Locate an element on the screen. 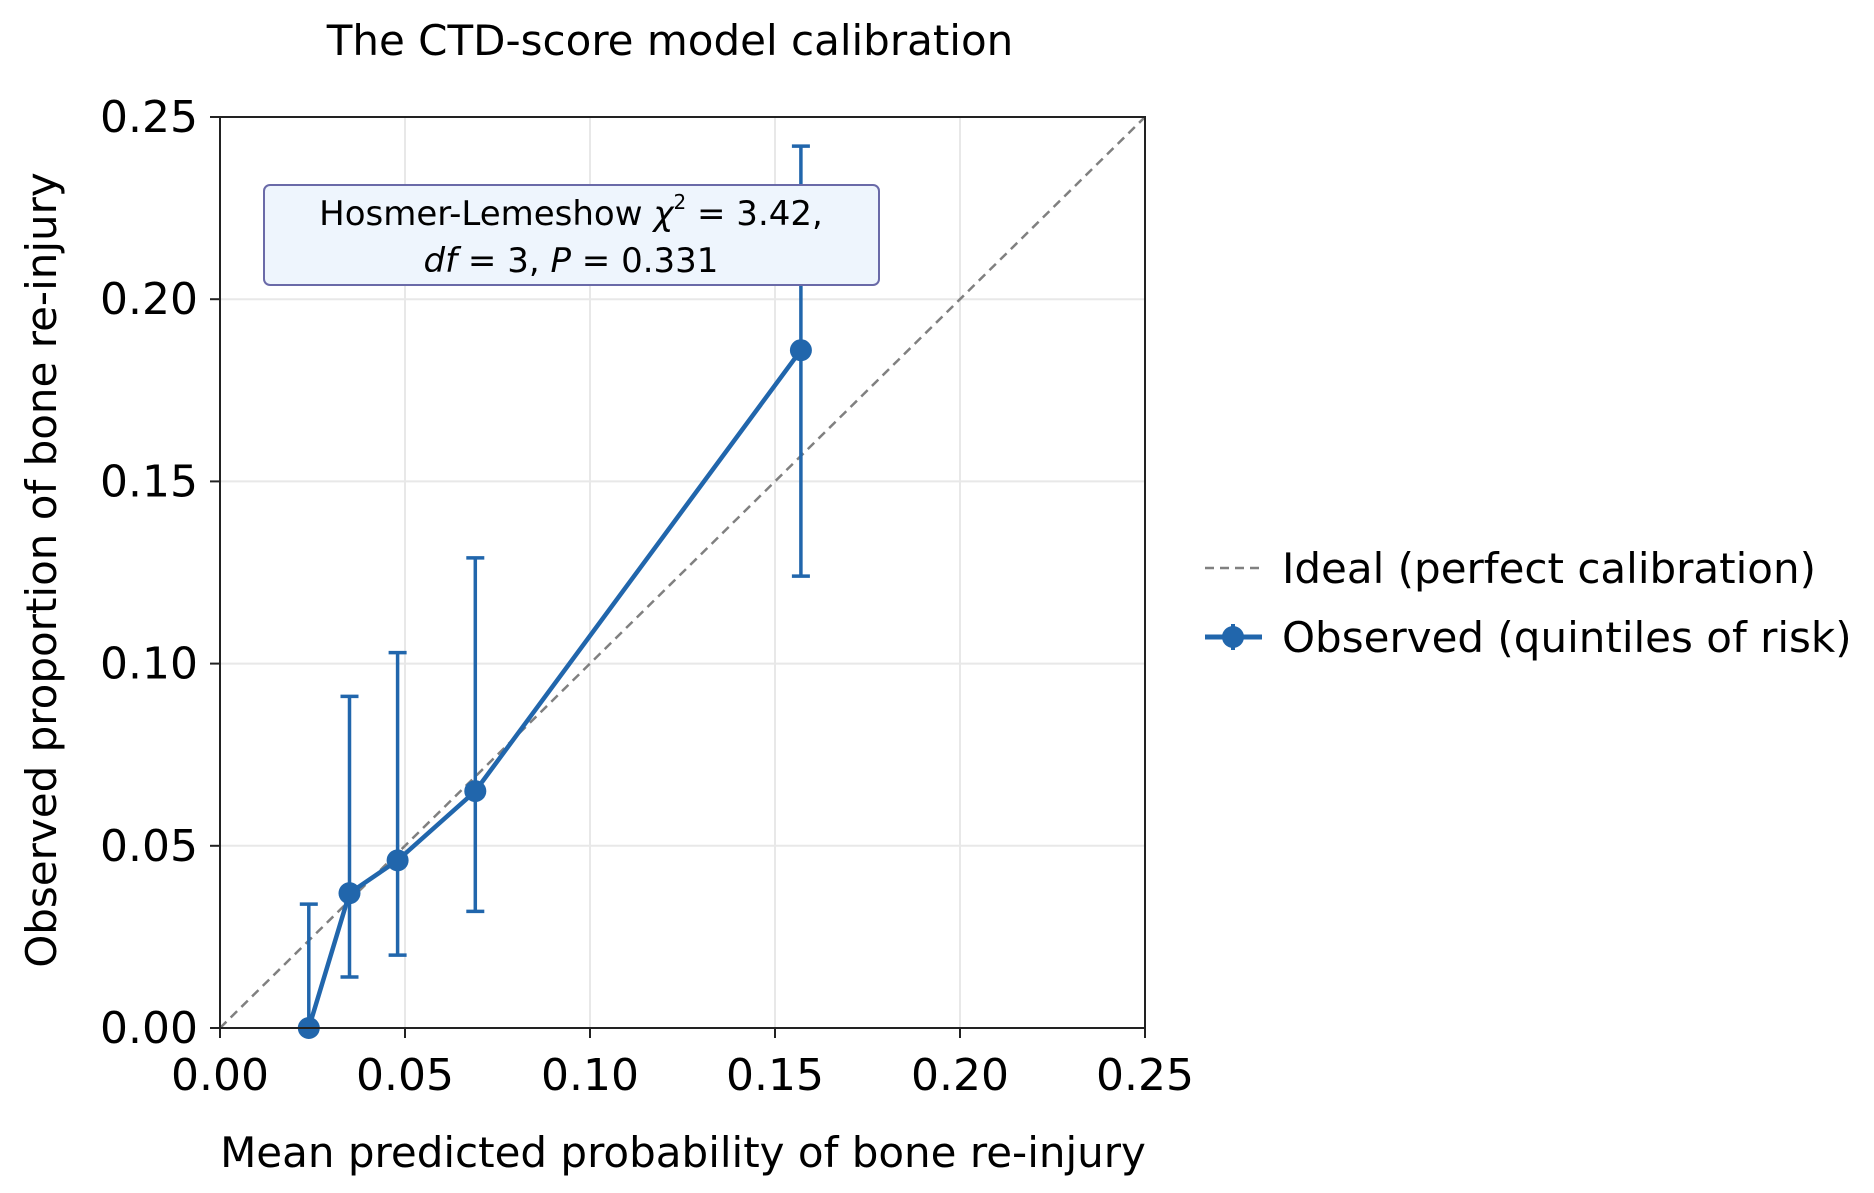 The height and width of the screenshot is (1193, 1874). y-tick-label-2: 0.10 is located at coordinates (149, 664).